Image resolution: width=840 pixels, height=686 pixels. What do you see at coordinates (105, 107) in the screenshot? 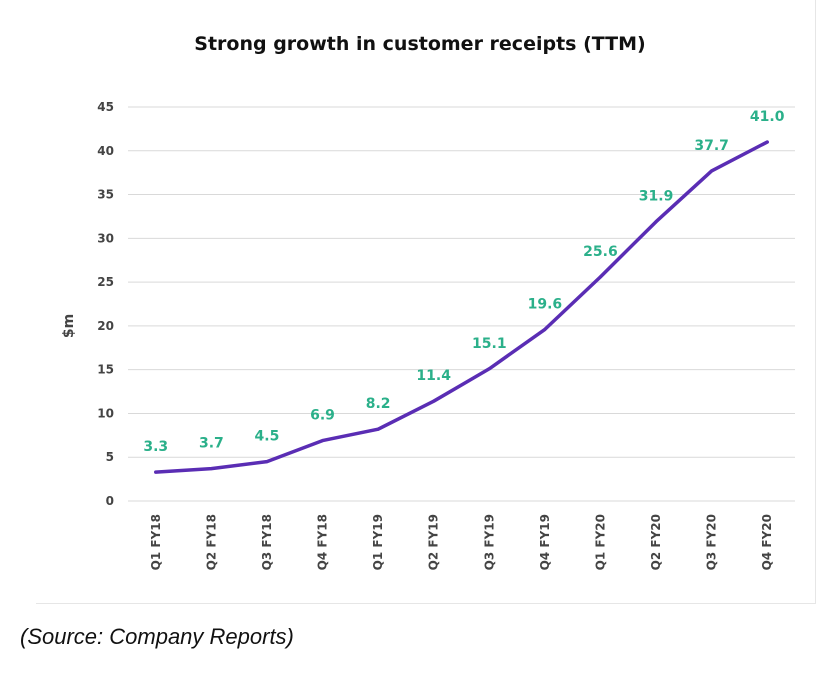
I see `y-tick-label: 45` at bounding box center [105, 107].